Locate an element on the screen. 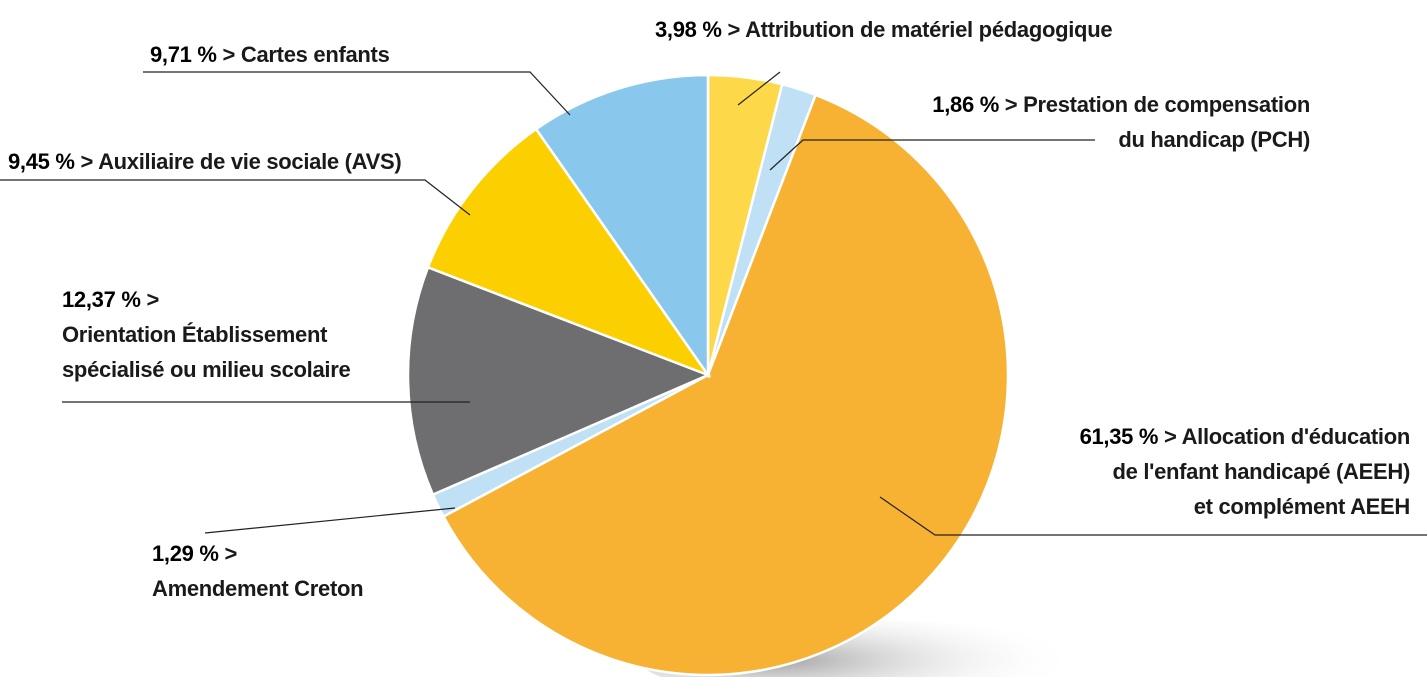  value-label: 3,98 % is located at coordinates (688, 29).